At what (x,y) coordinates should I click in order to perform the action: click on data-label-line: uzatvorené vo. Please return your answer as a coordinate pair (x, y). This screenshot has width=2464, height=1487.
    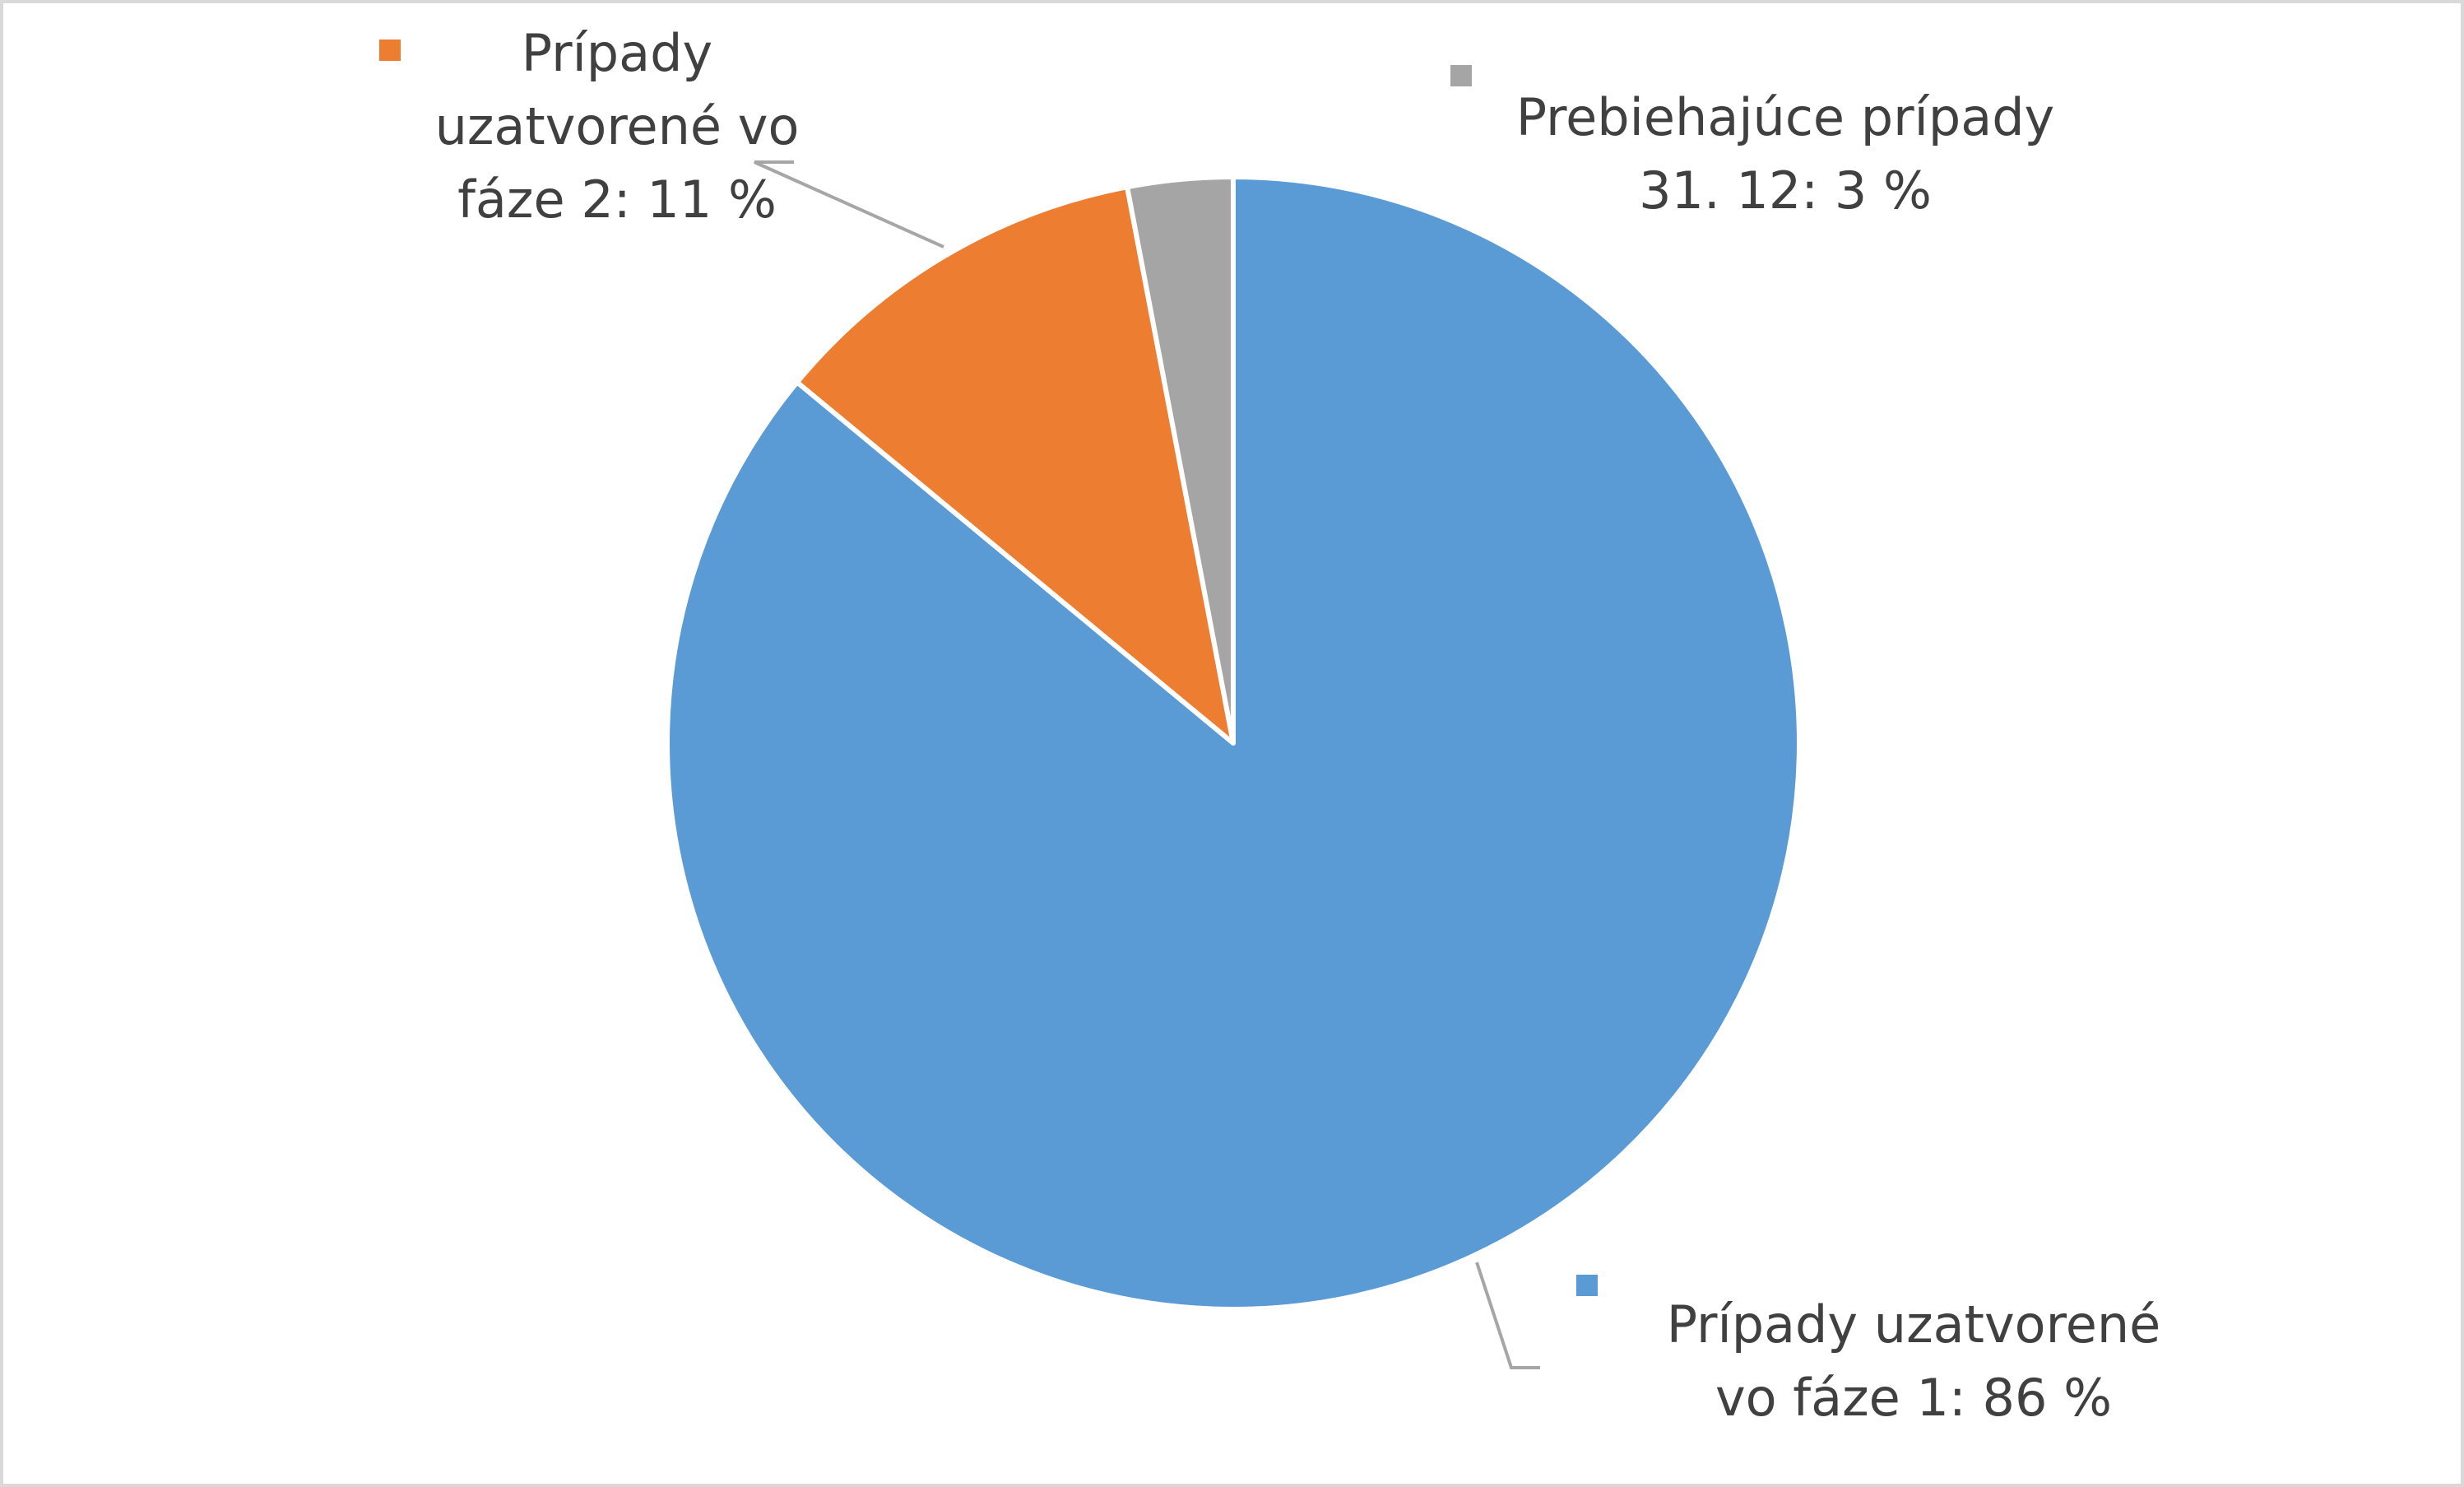
    Looking at the image, I should click on (617, 126).